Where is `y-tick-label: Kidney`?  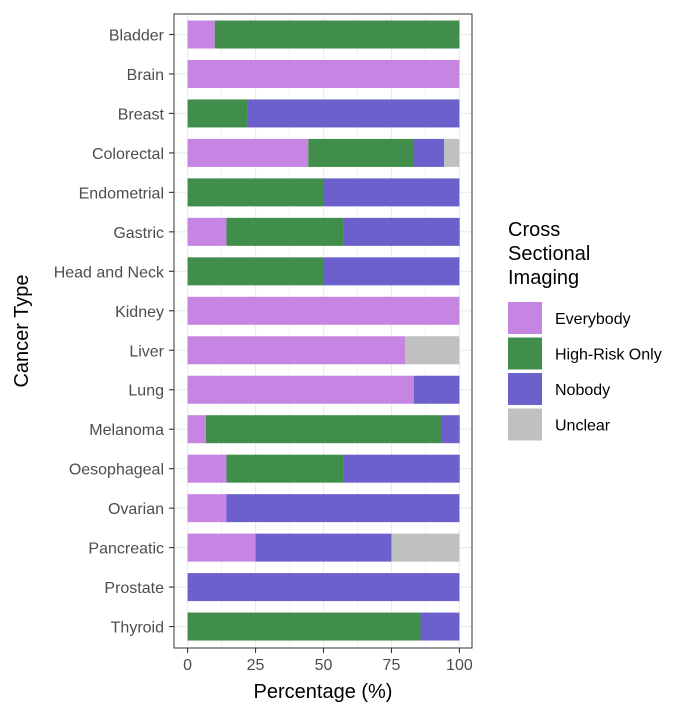 y-tick-label: Kidney is located at coordinates (139, 312).